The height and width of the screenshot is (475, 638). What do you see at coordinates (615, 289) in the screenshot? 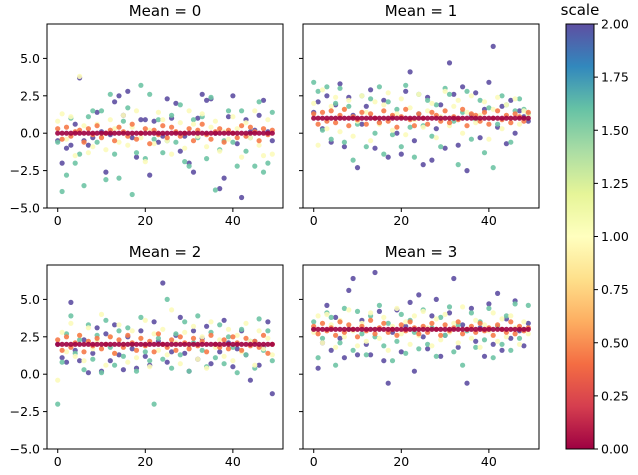
I see `colorbar-tick-label: 0.75` at bounding box center [615, 289].